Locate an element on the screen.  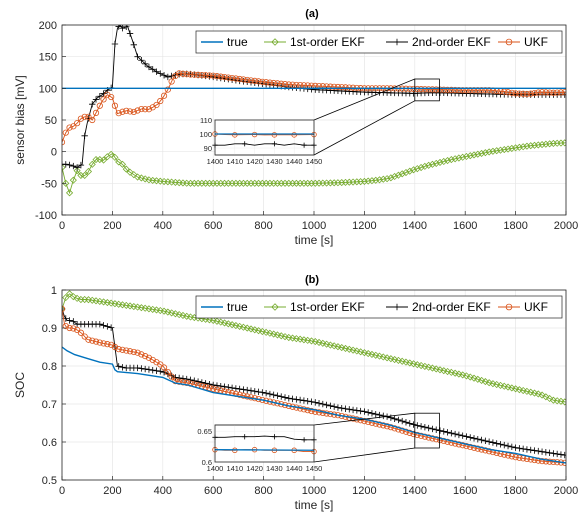
inset-line is located at coordinates (264, 144).